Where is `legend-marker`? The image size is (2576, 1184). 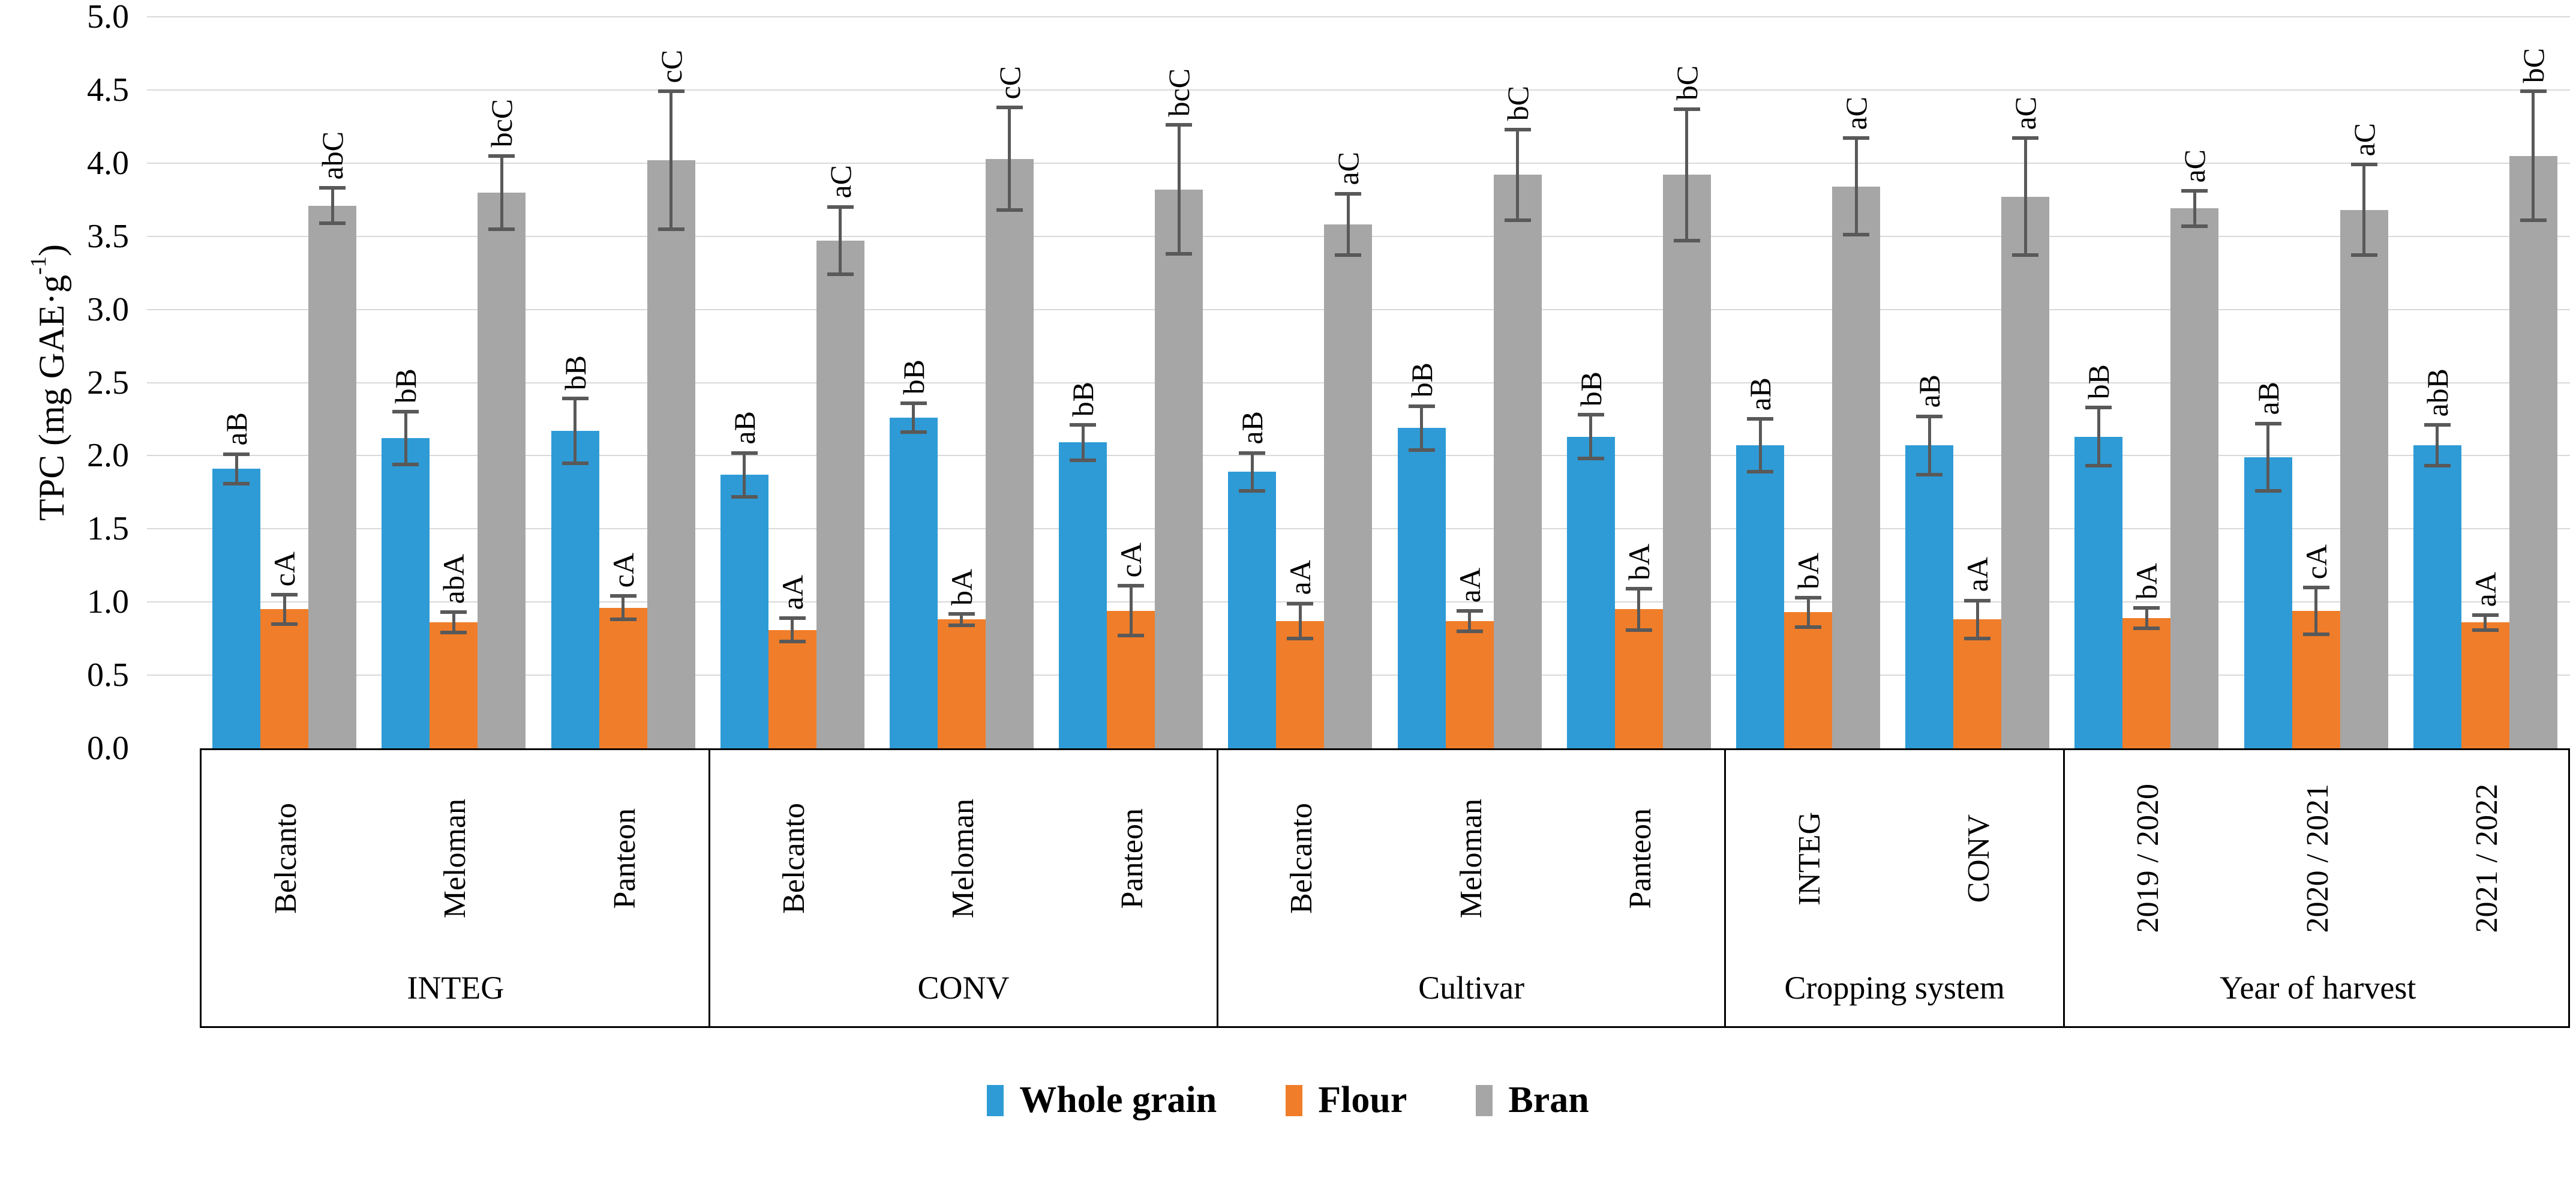
legend-marker is located at coordinates (1295, 1100).